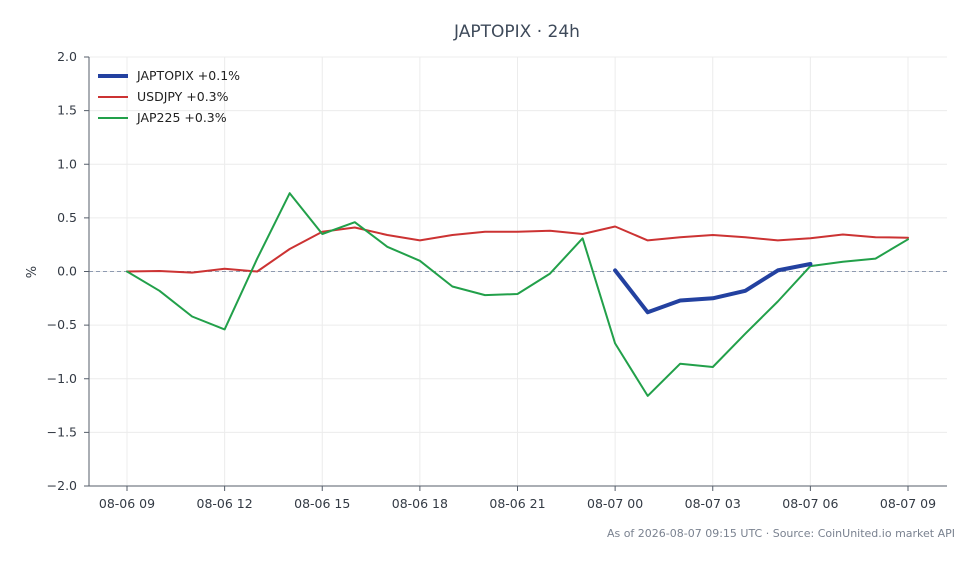 The height and width of the screenshot is (564, 979). What do you see at coordinates (67, 217) in the screenshot?
I see `y-tick-label: 0.5` at bounding box center [67, 217].